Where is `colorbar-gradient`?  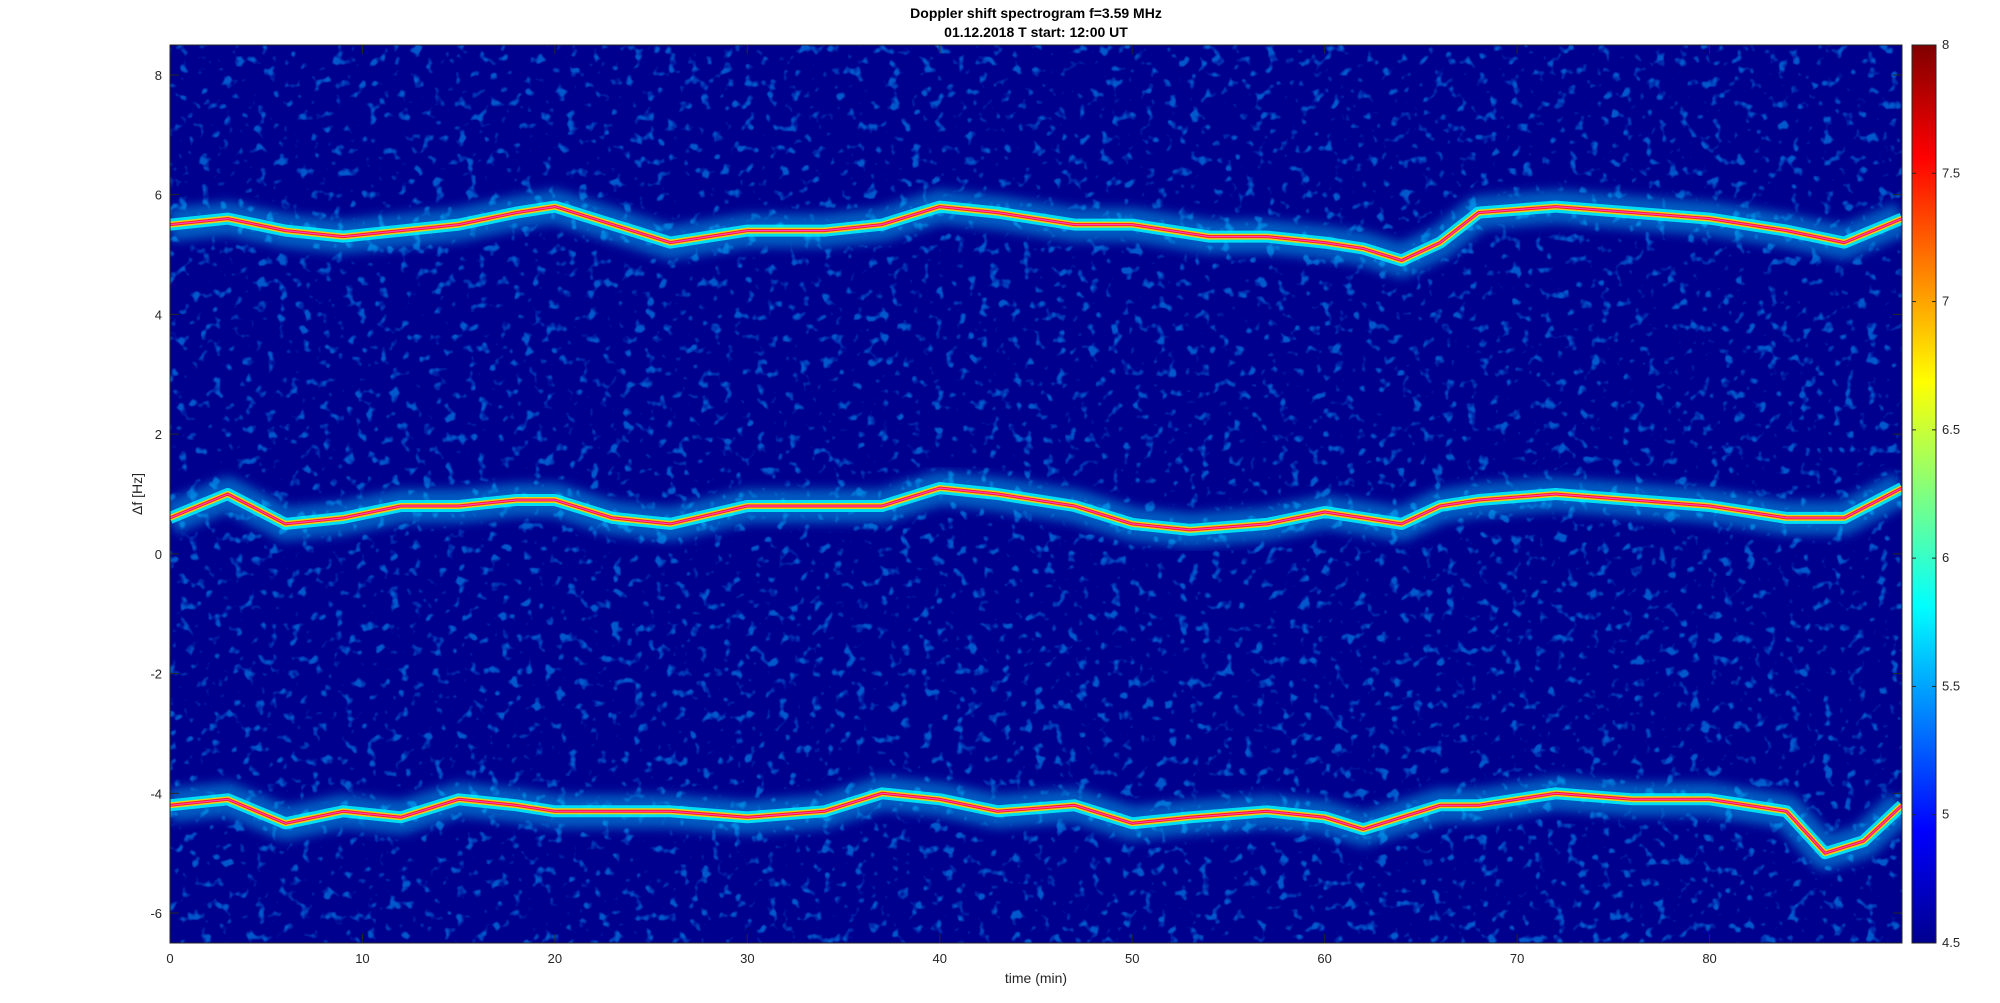 colorbar-gradient is located at coordinates (1924, 494).